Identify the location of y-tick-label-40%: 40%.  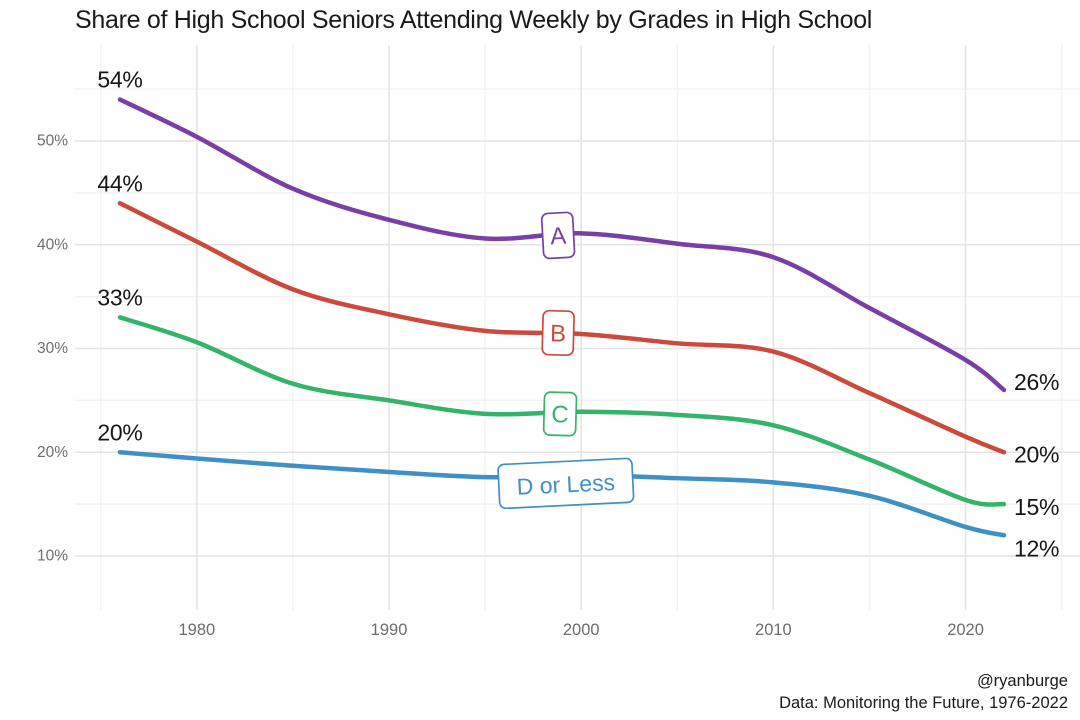
(52, 244).